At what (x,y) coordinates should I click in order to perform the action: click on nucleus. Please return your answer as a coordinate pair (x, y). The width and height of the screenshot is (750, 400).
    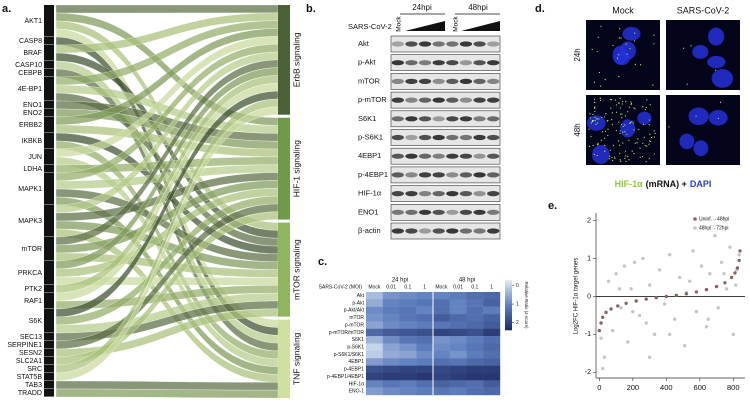
    Looking at the image, I should click on (722, 78).